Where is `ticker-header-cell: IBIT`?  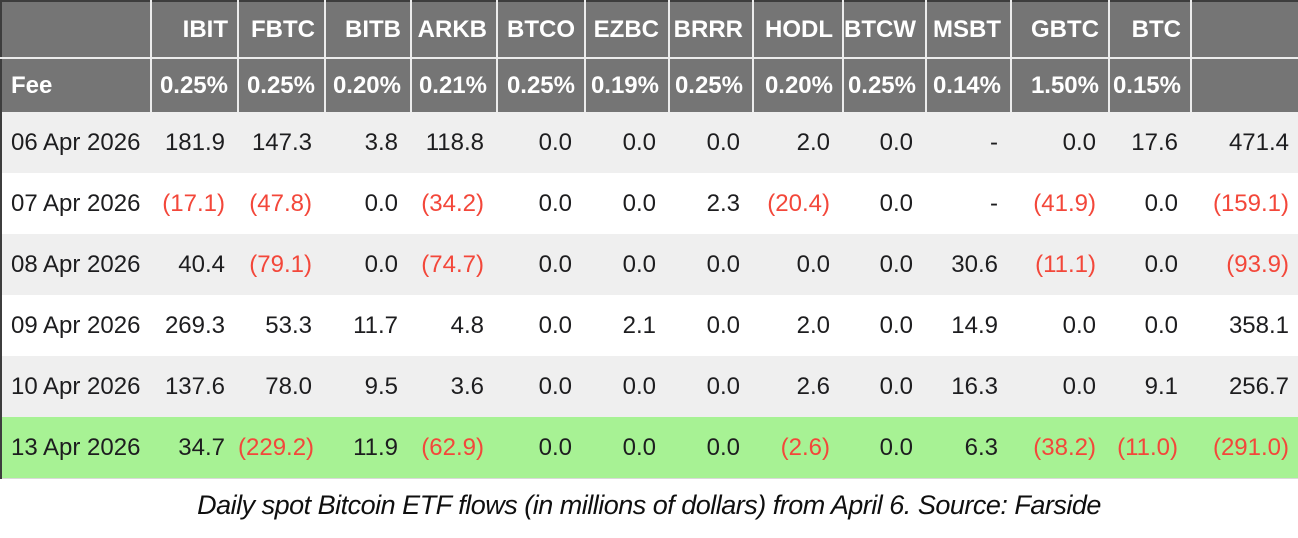 ticker-header-cell: IBIT is located at coordinates (195, 30).